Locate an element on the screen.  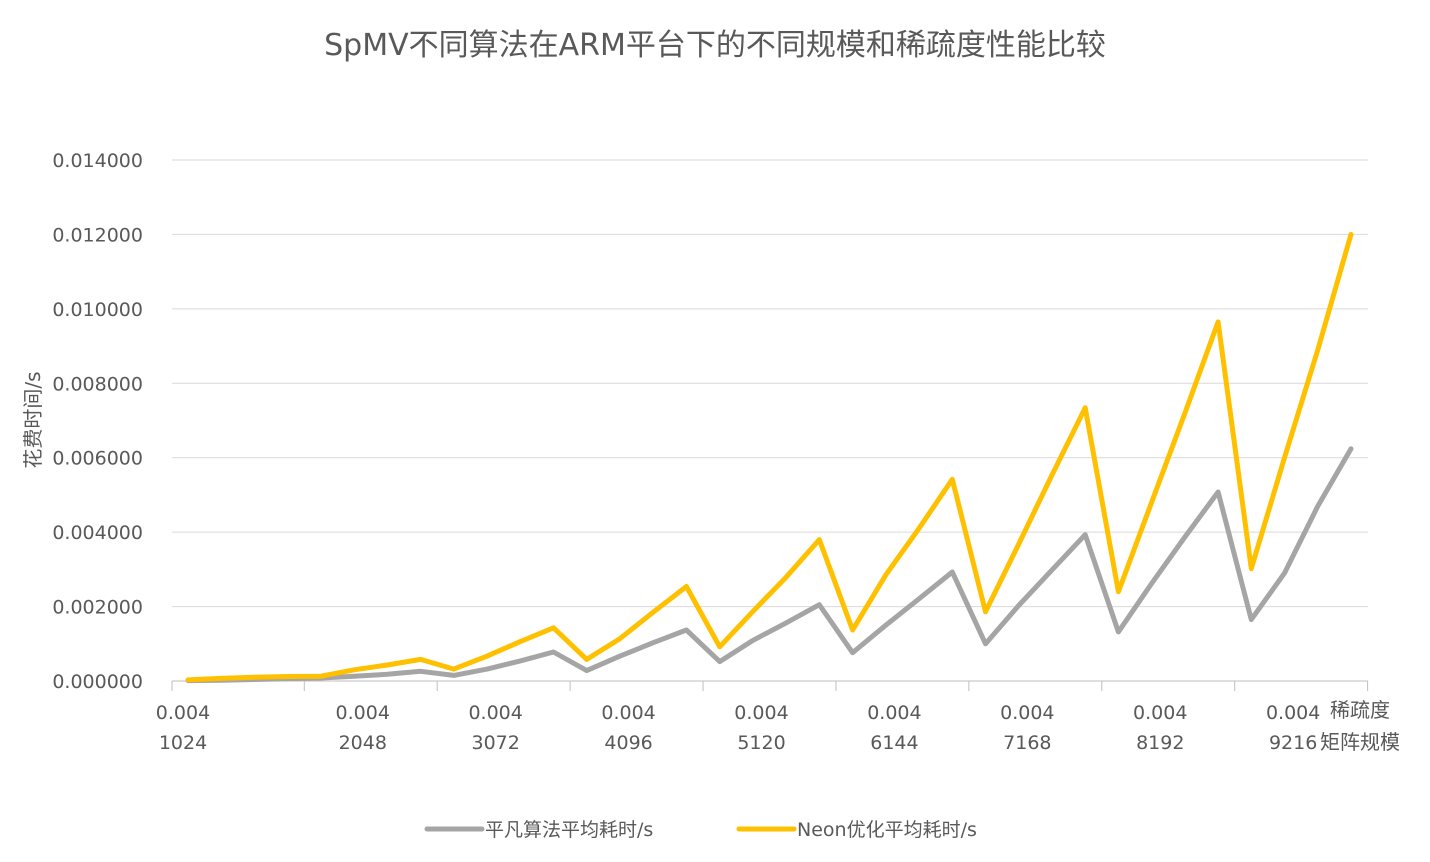
legend-label: 平凡算法平均耗时/s is located at coordinates (569, 830).